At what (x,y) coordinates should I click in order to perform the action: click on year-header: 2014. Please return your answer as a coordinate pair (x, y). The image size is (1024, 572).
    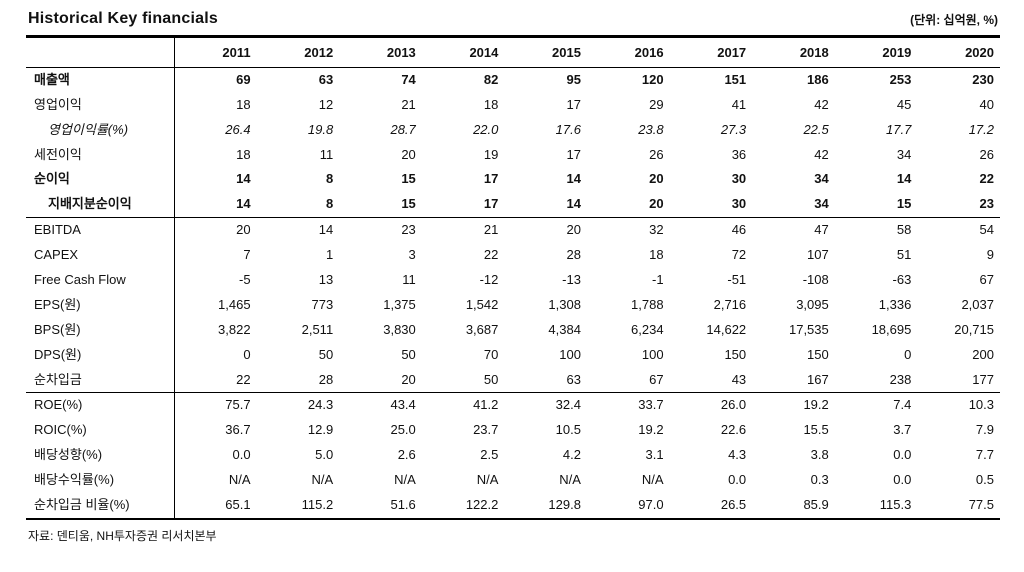
    Looking at the image, I should click on (463, 53).